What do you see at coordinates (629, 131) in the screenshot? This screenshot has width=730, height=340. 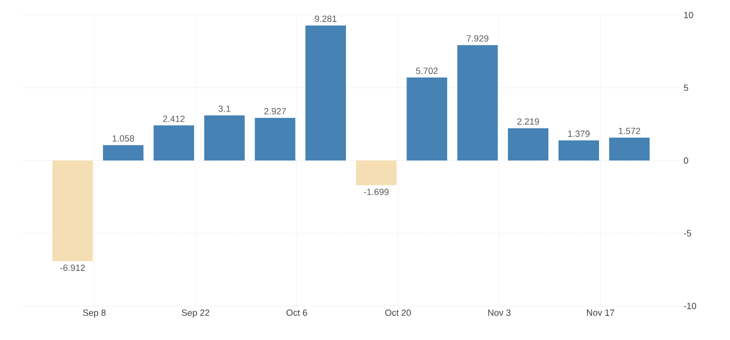 I see `data-label: 1.572` at bounding box center [629, 131].